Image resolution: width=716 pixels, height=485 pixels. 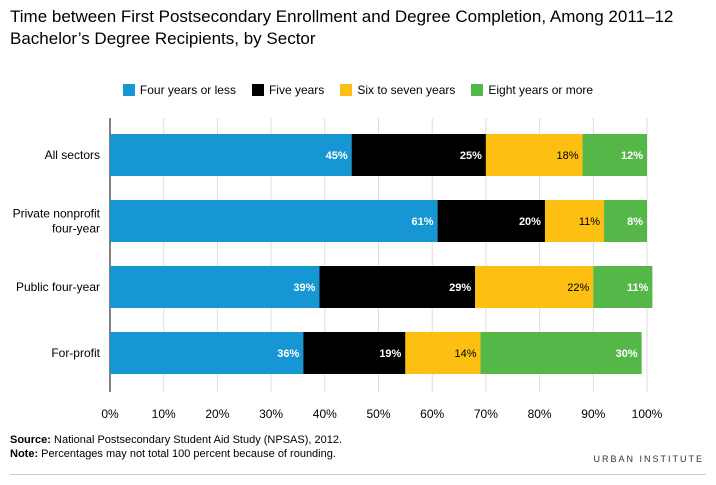 I want to click on x-tick-label: 10%, so click(x=164, y=414).